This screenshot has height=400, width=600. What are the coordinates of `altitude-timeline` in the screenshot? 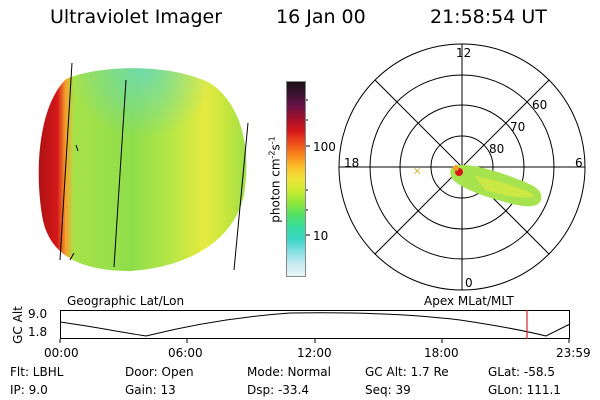 It's located at (315, 326).